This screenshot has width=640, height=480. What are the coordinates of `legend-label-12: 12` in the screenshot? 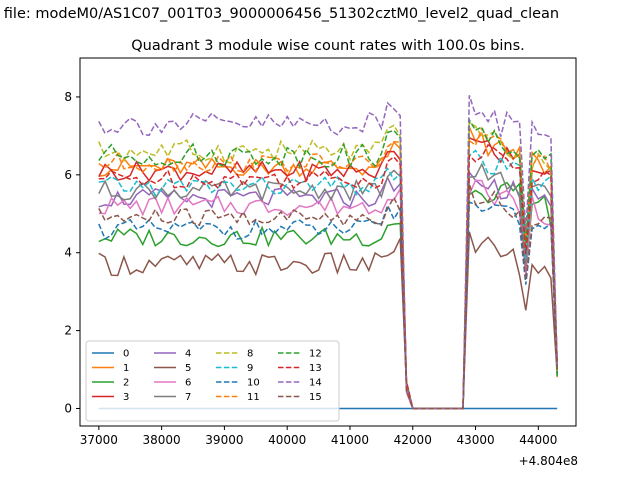 It's located at (315, 354).